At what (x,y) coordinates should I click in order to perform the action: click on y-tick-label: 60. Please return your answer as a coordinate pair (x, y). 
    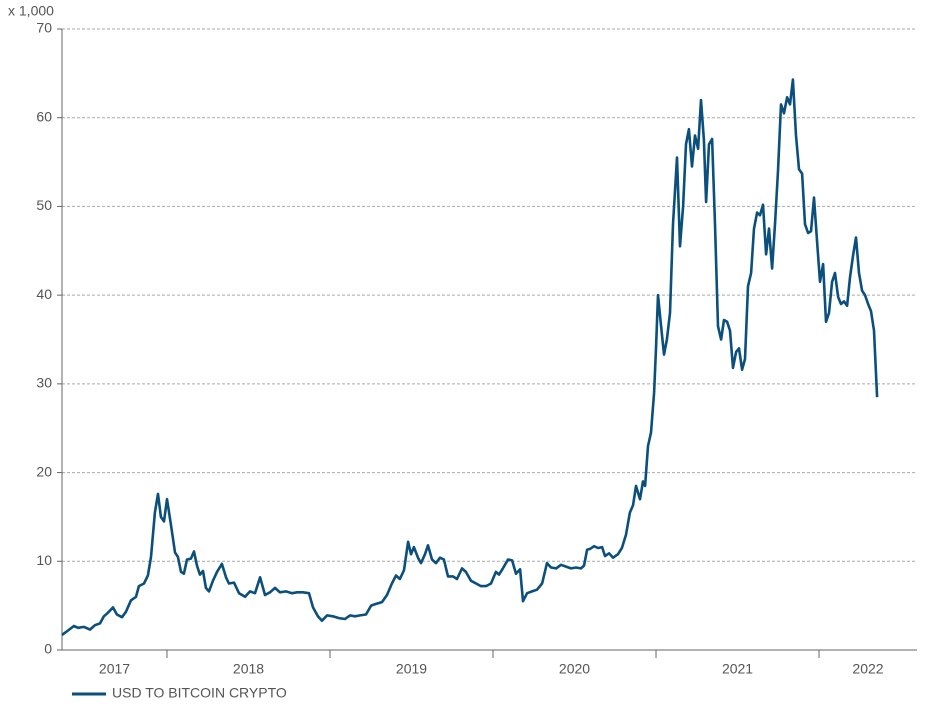
    Looking at the image, I should click on (44, 116).